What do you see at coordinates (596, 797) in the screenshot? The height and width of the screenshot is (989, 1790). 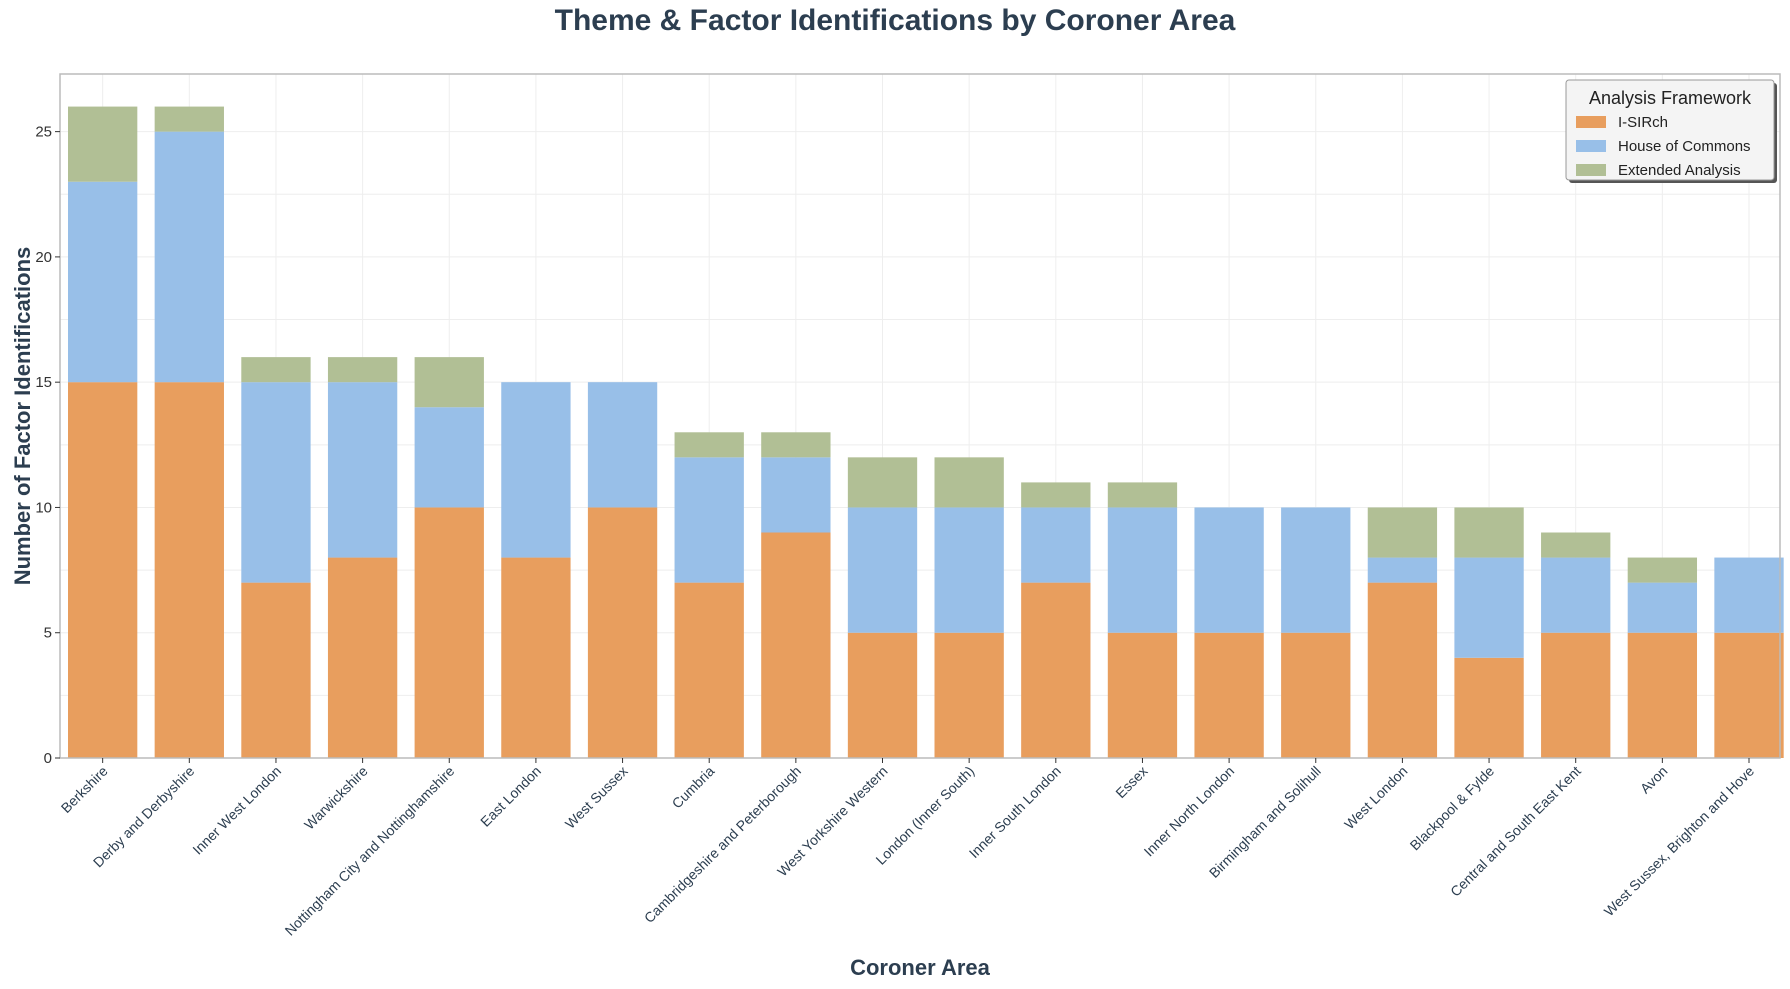 I see `x-tick-label: West Sussex` at bounding box center [596, 797].